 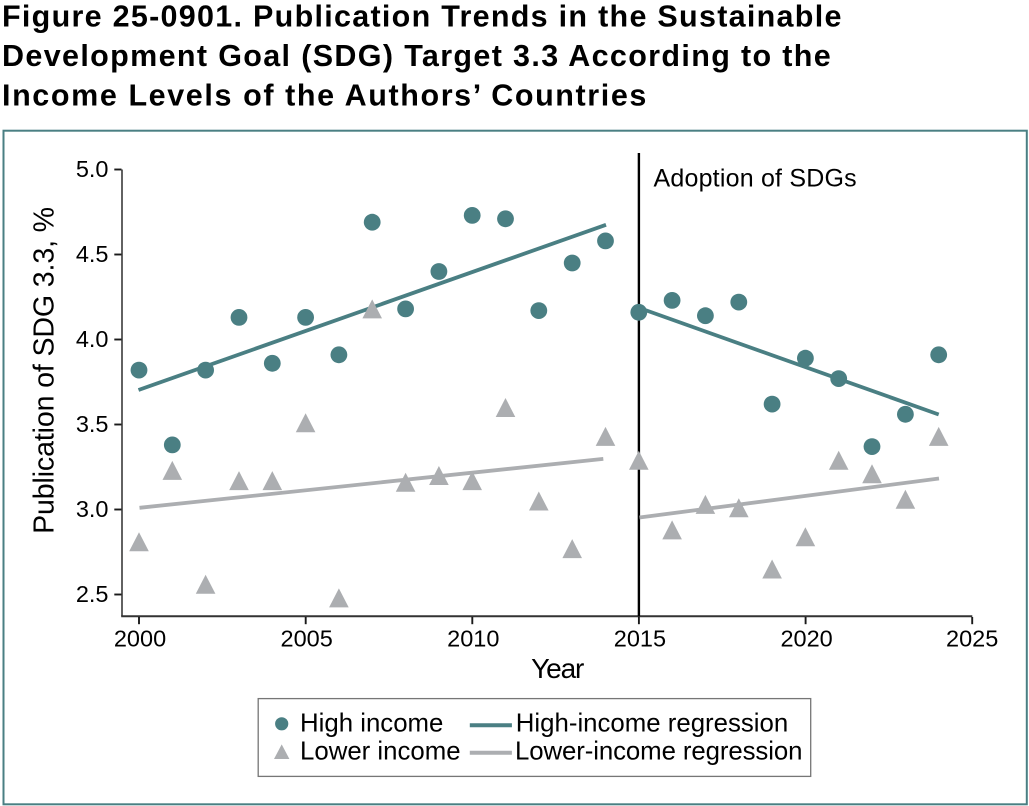 I want to click on svg-text:Income Levels of the Authors’: Income Levels of the Authors’ Countries, so click(x=325, y=95).